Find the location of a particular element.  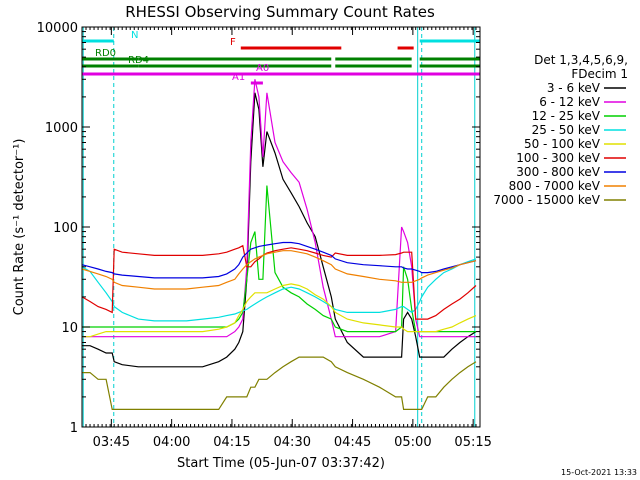

y-tick-label-3: 1000 is located at coordinates (61, 128).